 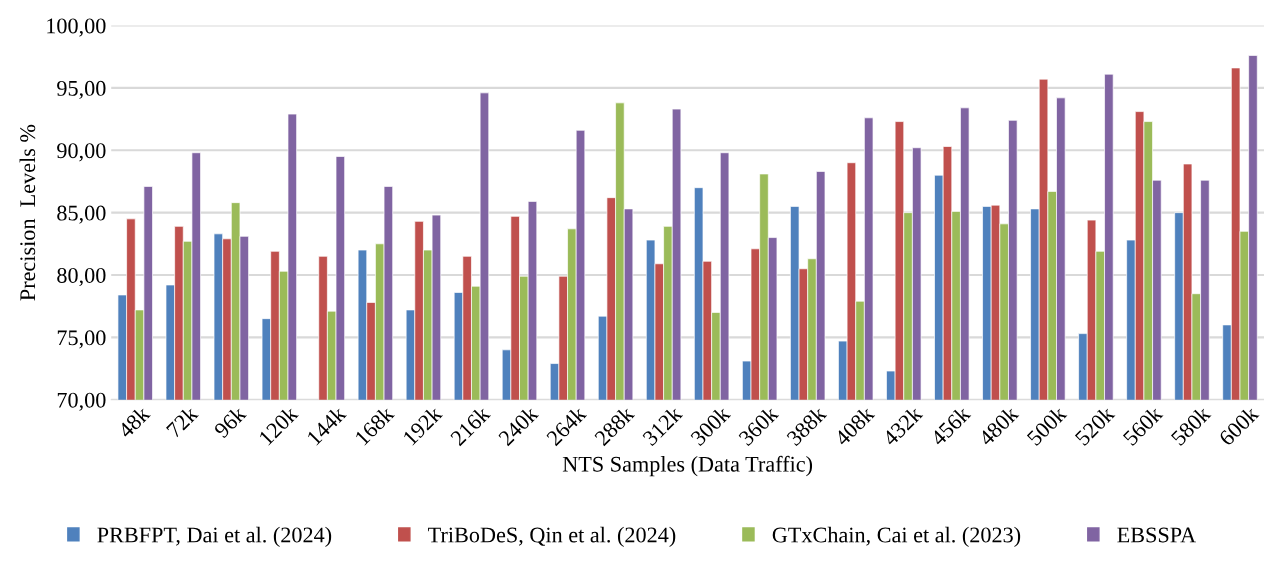 What do you see at coordinates (76, 27) in the screenshot?
I see `y-tick-label: 100,00` at bounding box center [76, 27].